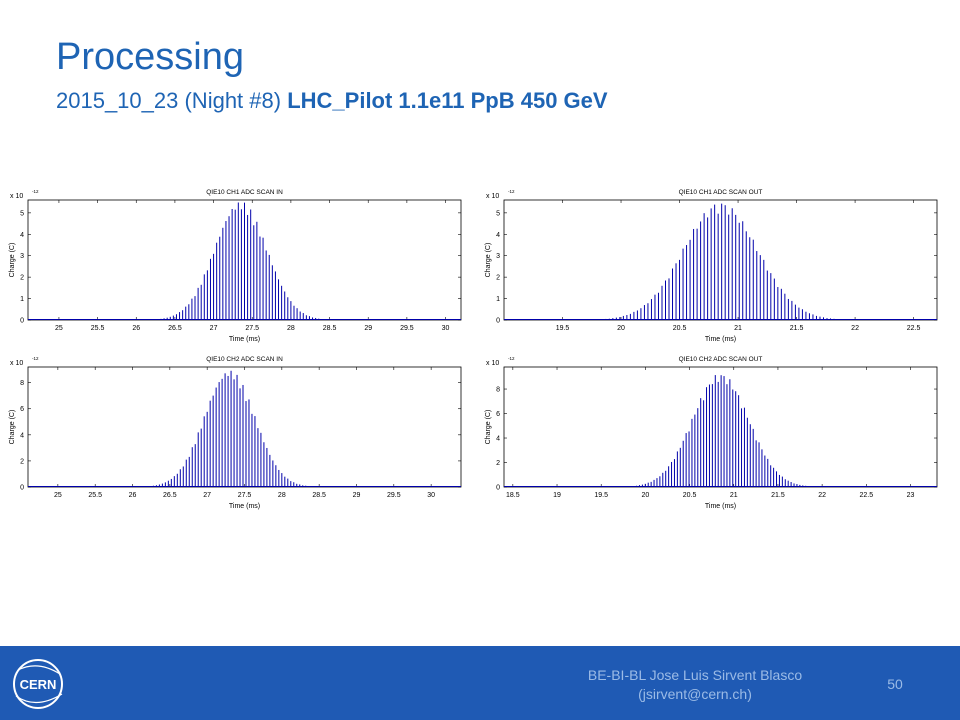 This screenshot has height=720, width=960. I want to click on chart-title: QIE10 CH1 ADC SCAN IN, so click(244, 192).